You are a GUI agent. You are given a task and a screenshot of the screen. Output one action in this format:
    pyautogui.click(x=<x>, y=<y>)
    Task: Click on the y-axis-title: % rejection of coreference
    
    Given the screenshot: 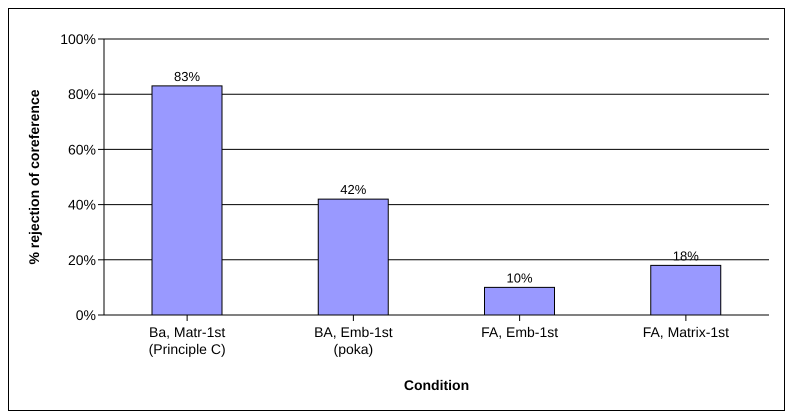 What is the action you would take?
    pyautogui.click(x=34, y=177)
    